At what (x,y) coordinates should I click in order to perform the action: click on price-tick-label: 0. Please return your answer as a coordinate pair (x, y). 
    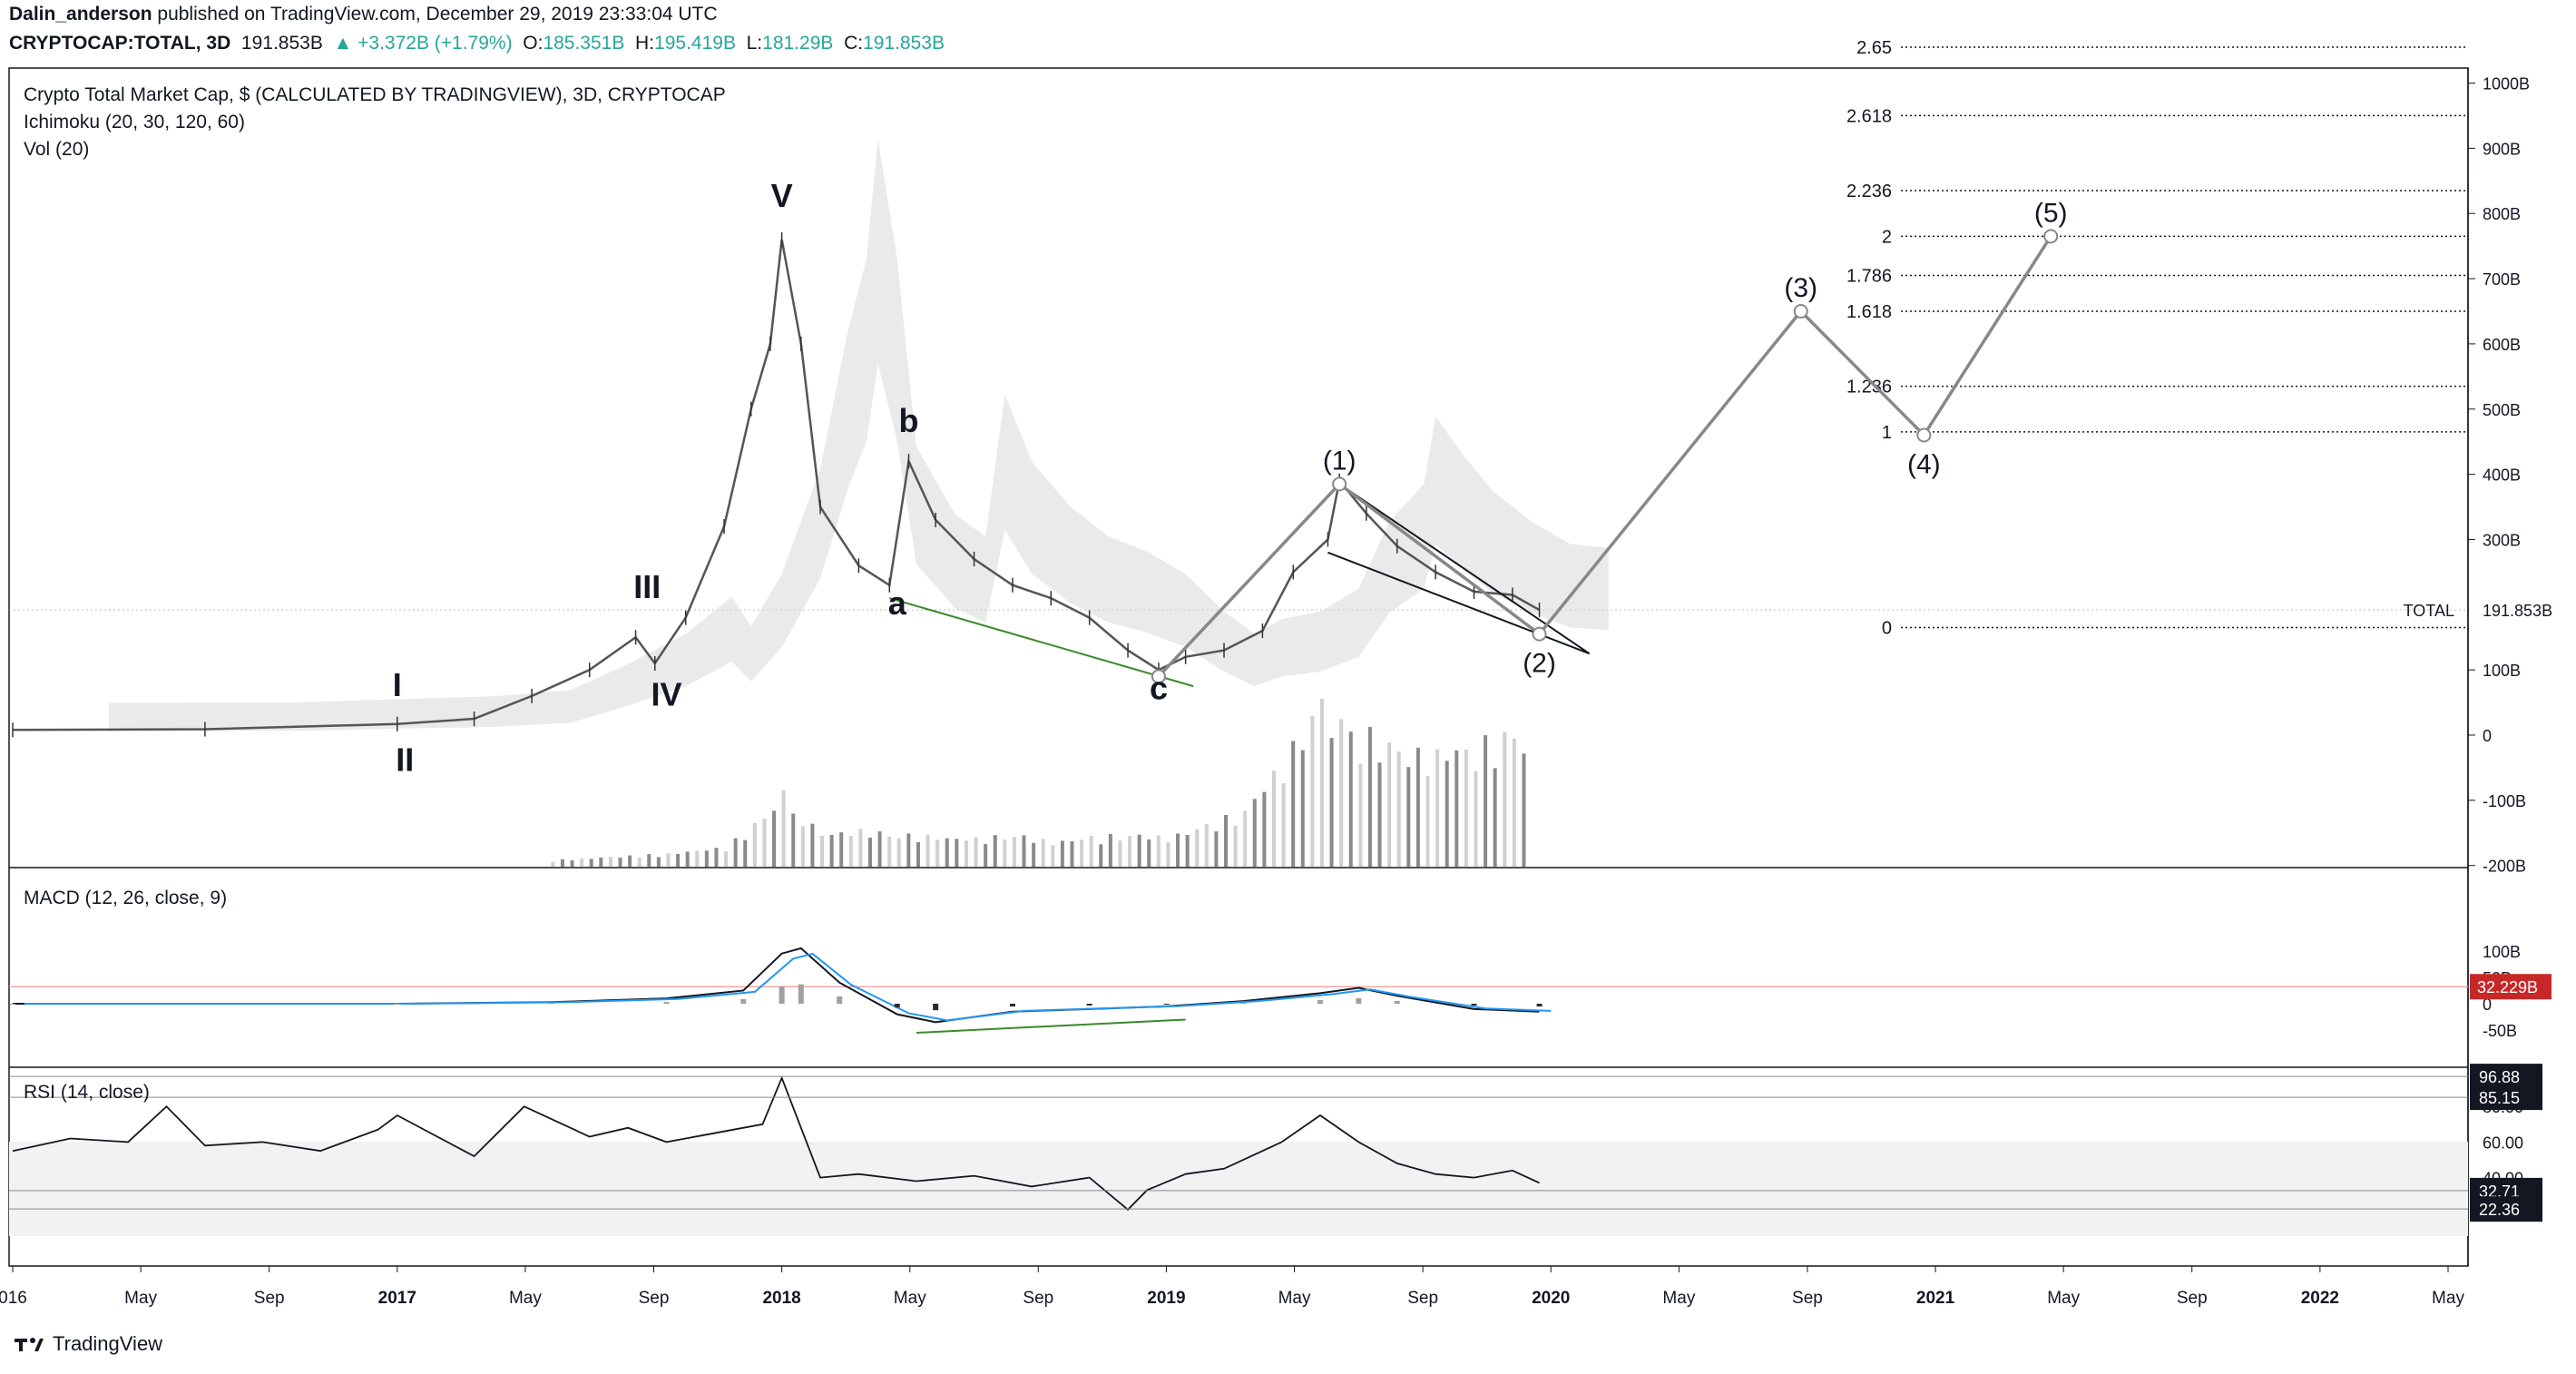
    Looking at the image, I should click on (2487, 736).